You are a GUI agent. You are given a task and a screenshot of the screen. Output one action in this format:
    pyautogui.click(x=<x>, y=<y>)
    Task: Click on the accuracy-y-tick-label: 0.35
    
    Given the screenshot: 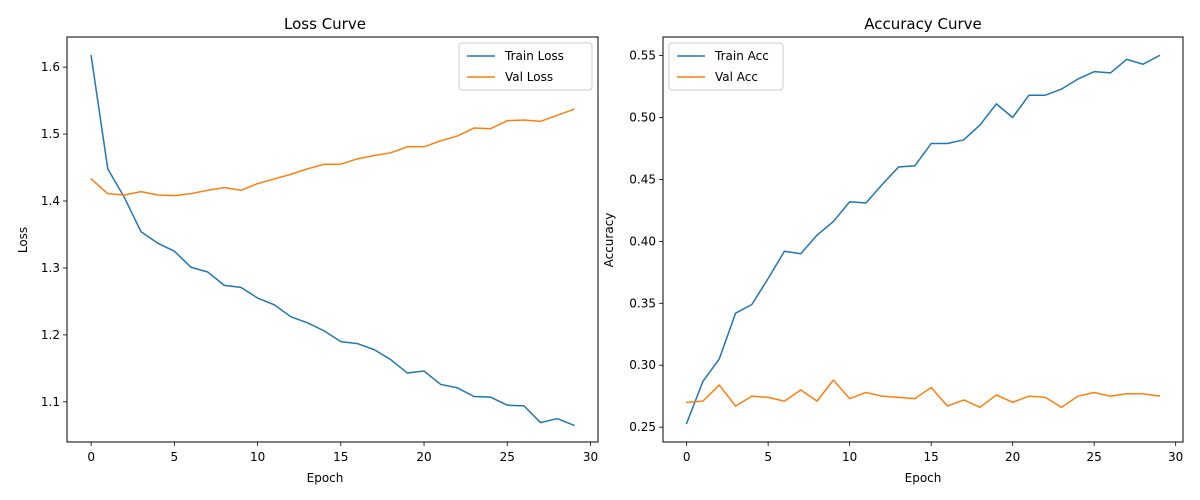 What is the action you would take?
    pyautogui.click(x=642, y=303)
    